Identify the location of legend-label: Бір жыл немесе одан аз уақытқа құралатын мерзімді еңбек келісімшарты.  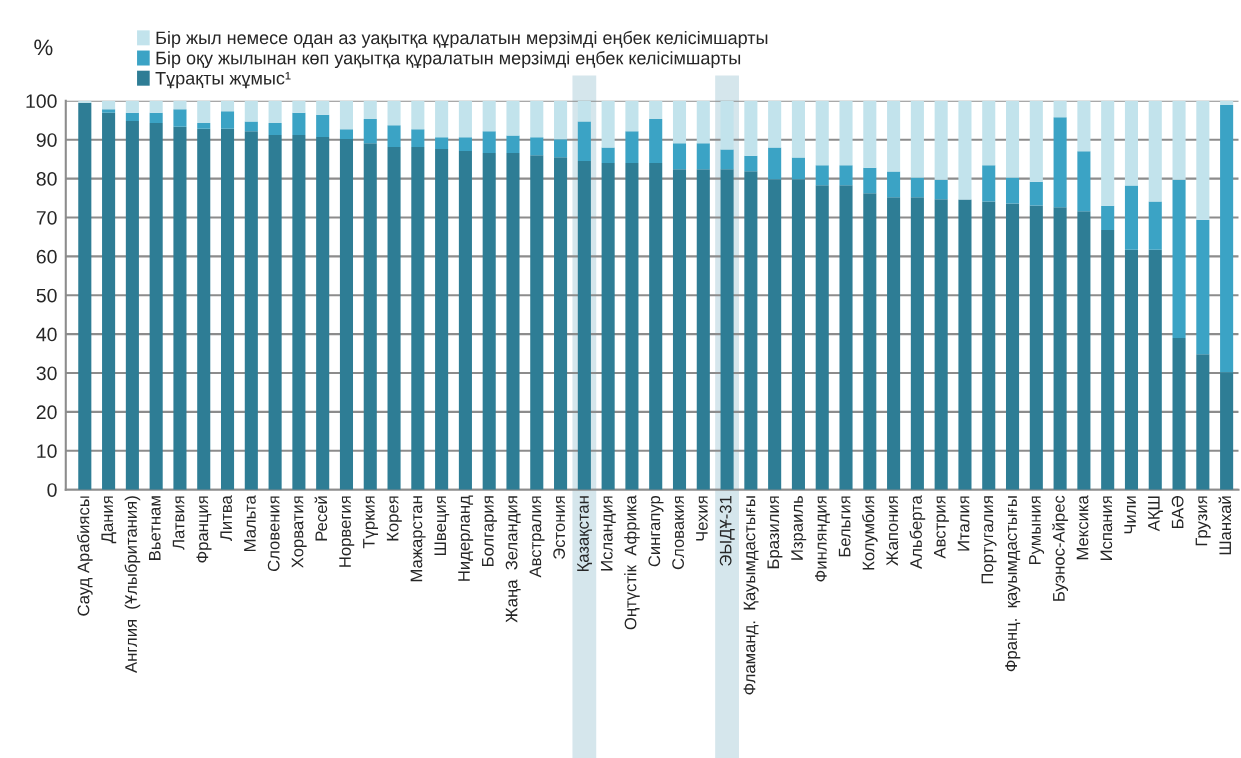
(462, 39).